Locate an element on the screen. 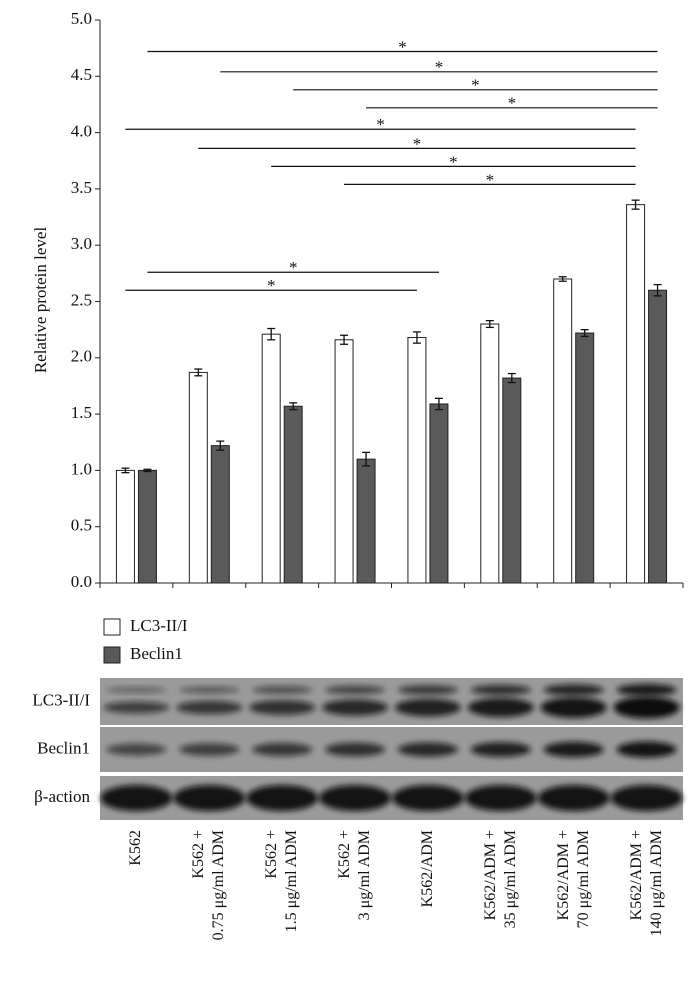  x-tick-label: K562 + 3 μg/ml ADM is located at coordinates (355, 875).